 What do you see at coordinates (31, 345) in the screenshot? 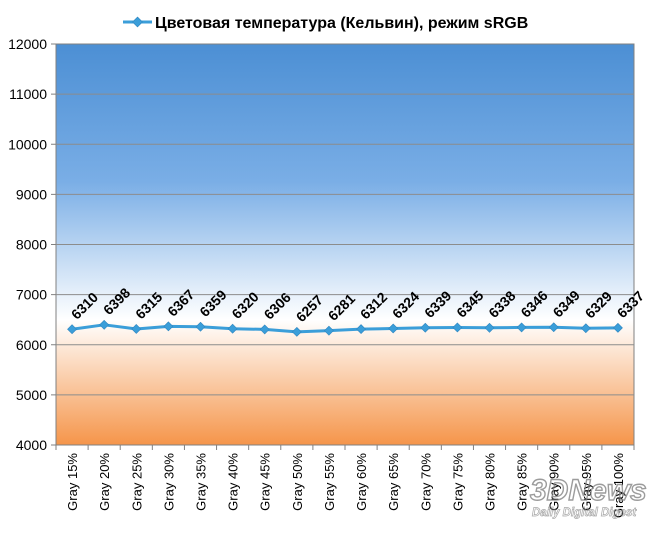
I see `y-tick-label: 6000` at bounding box center [31, 345].